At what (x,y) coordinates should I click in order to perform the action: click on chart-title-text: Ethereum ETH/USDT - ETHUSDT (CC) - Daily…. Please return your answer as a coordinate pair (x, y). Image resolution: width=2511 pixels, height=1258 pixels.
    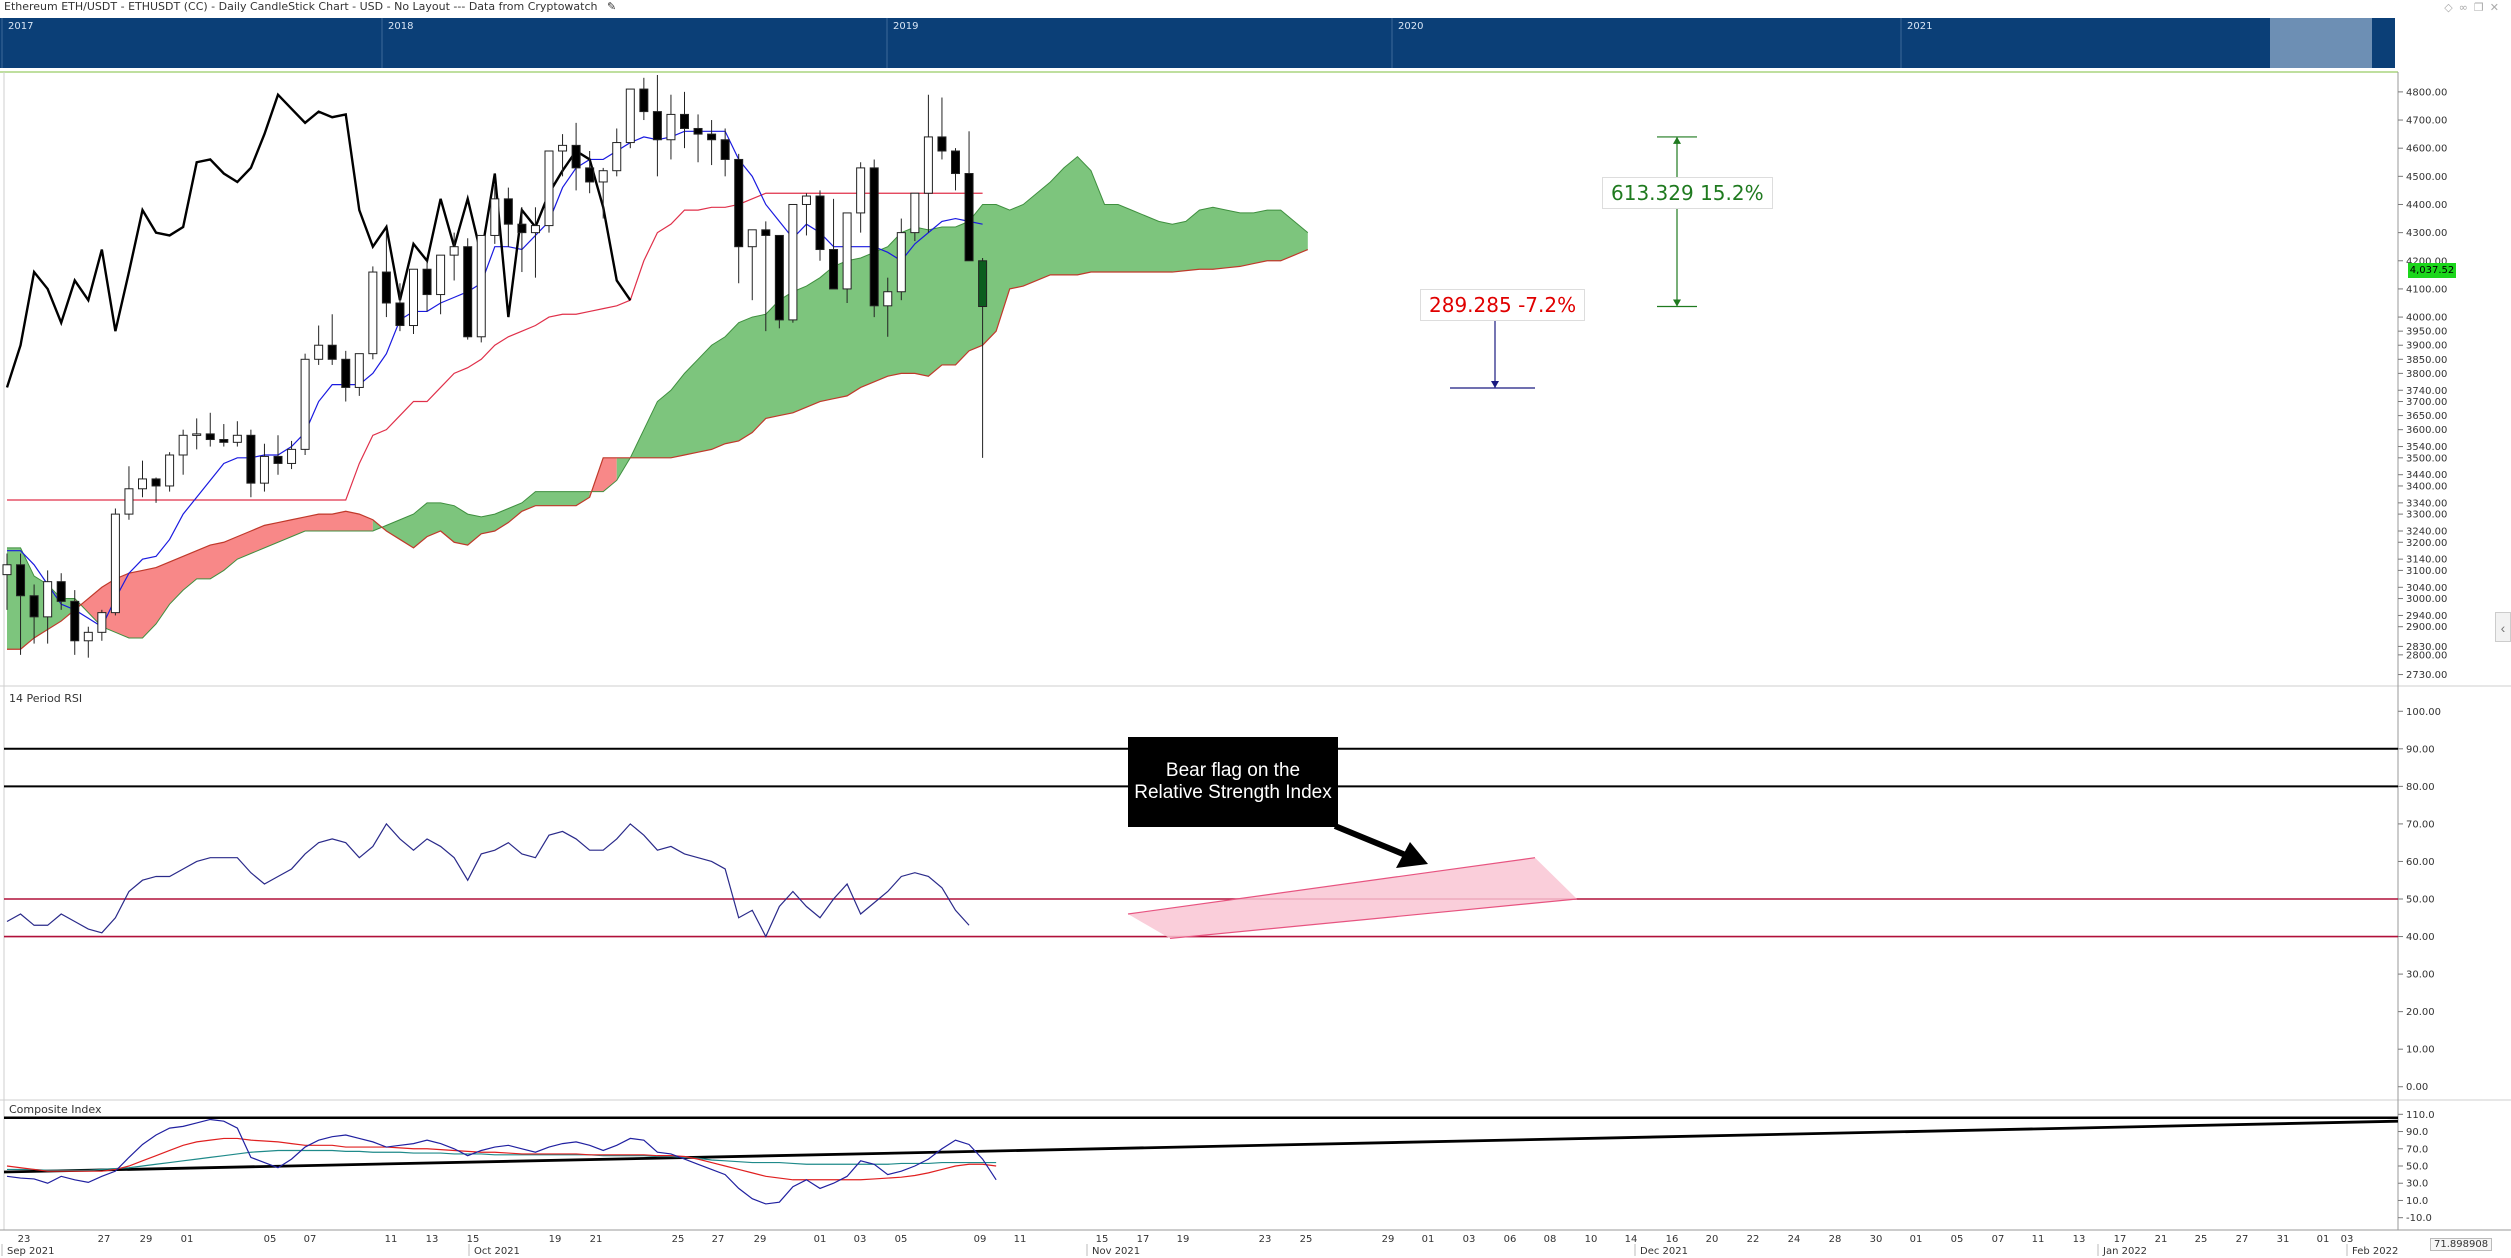
    Looking at the image, I should click on (301, 6).